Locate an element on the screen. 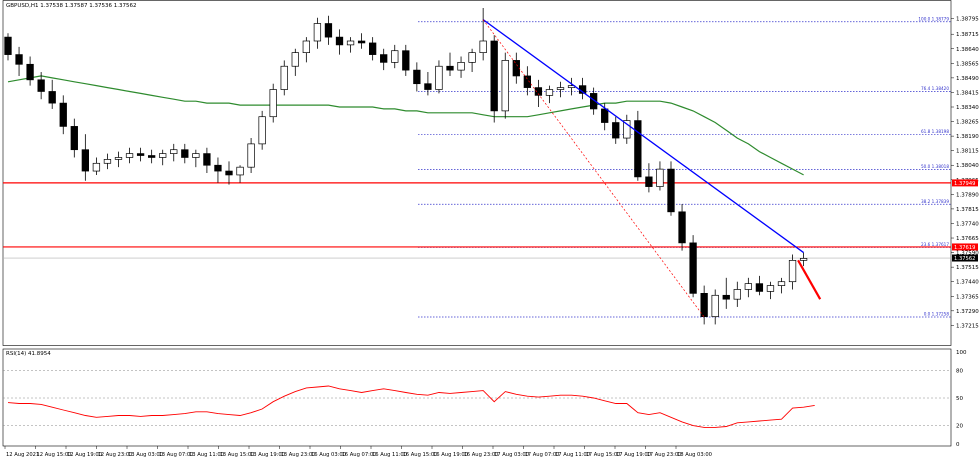 The width and height of the screenshot is (979, 464). time-tick-label: 17 Aug 07:00 is located at coordinates (542, 455).